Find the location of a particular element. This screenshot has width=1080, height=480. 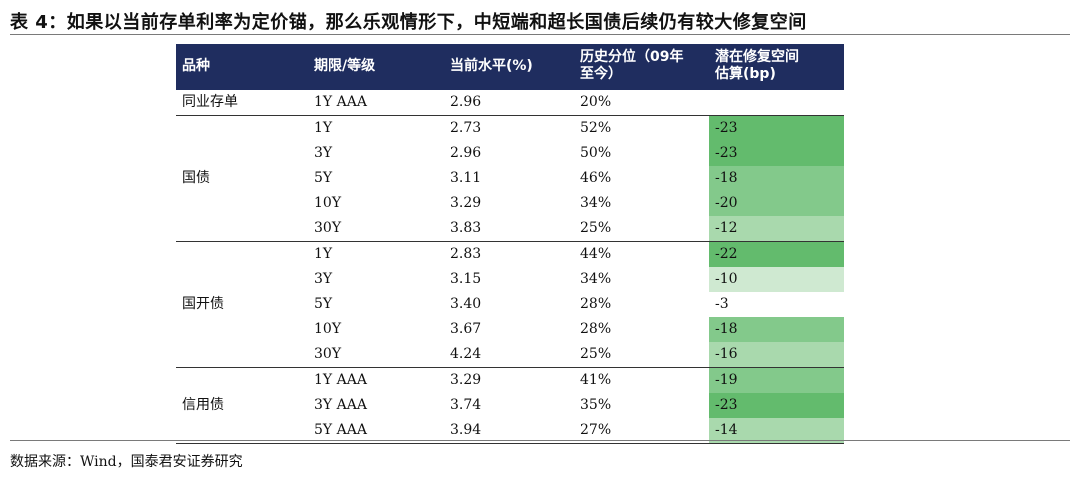

header-space-line2: 估算(bp) is located at coordinates (745, 74).